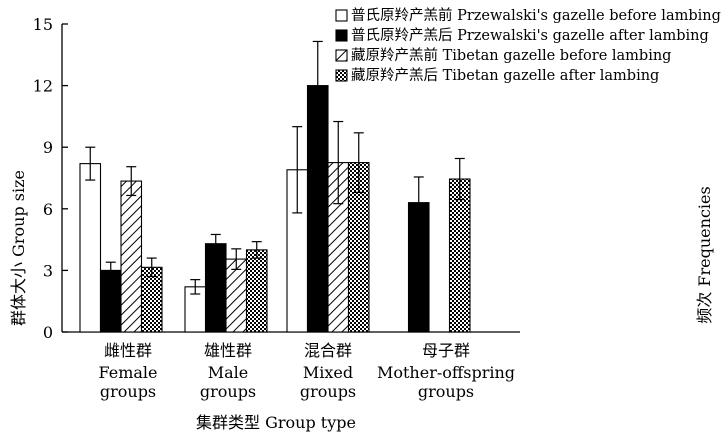 This screenshot has height=440, width=728. I want to click on category-label-en: Mother-offspring, so click(446, 372).